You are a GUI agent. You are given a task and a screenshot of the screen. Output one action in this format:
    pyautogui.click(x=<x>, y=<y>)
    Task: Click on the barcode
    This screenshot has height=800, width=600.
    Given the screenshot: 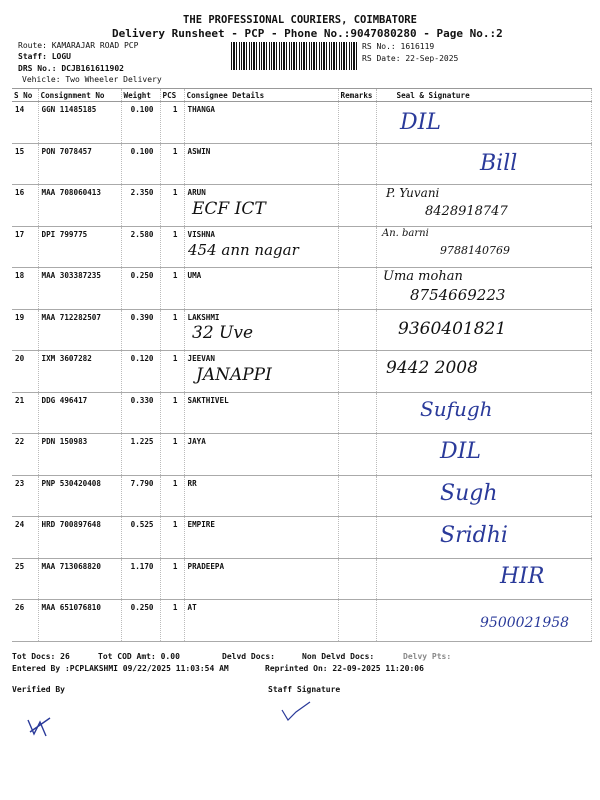 What is the action you would take?
    pyautogui.click(x=294, y=56)
    